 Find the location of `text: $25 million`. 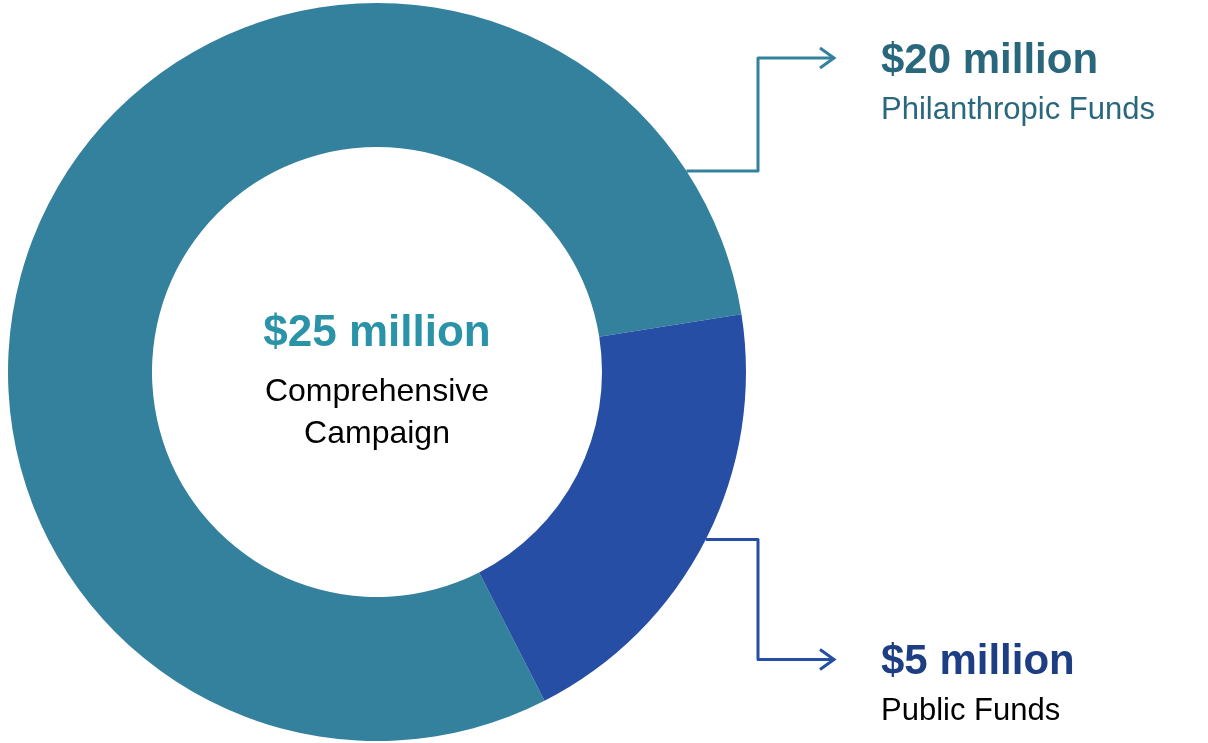

text: $25 million is located at coordinates (377, 330).